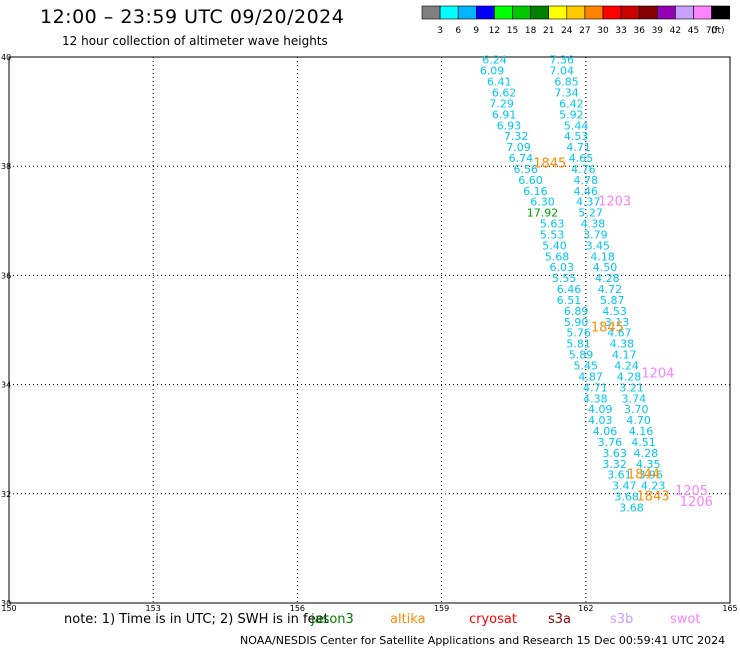 The image size is (740, 650). Describe the element at coordinates (557, 256) in the screenshot. I see `wave-height-point: 5.68` at that location.